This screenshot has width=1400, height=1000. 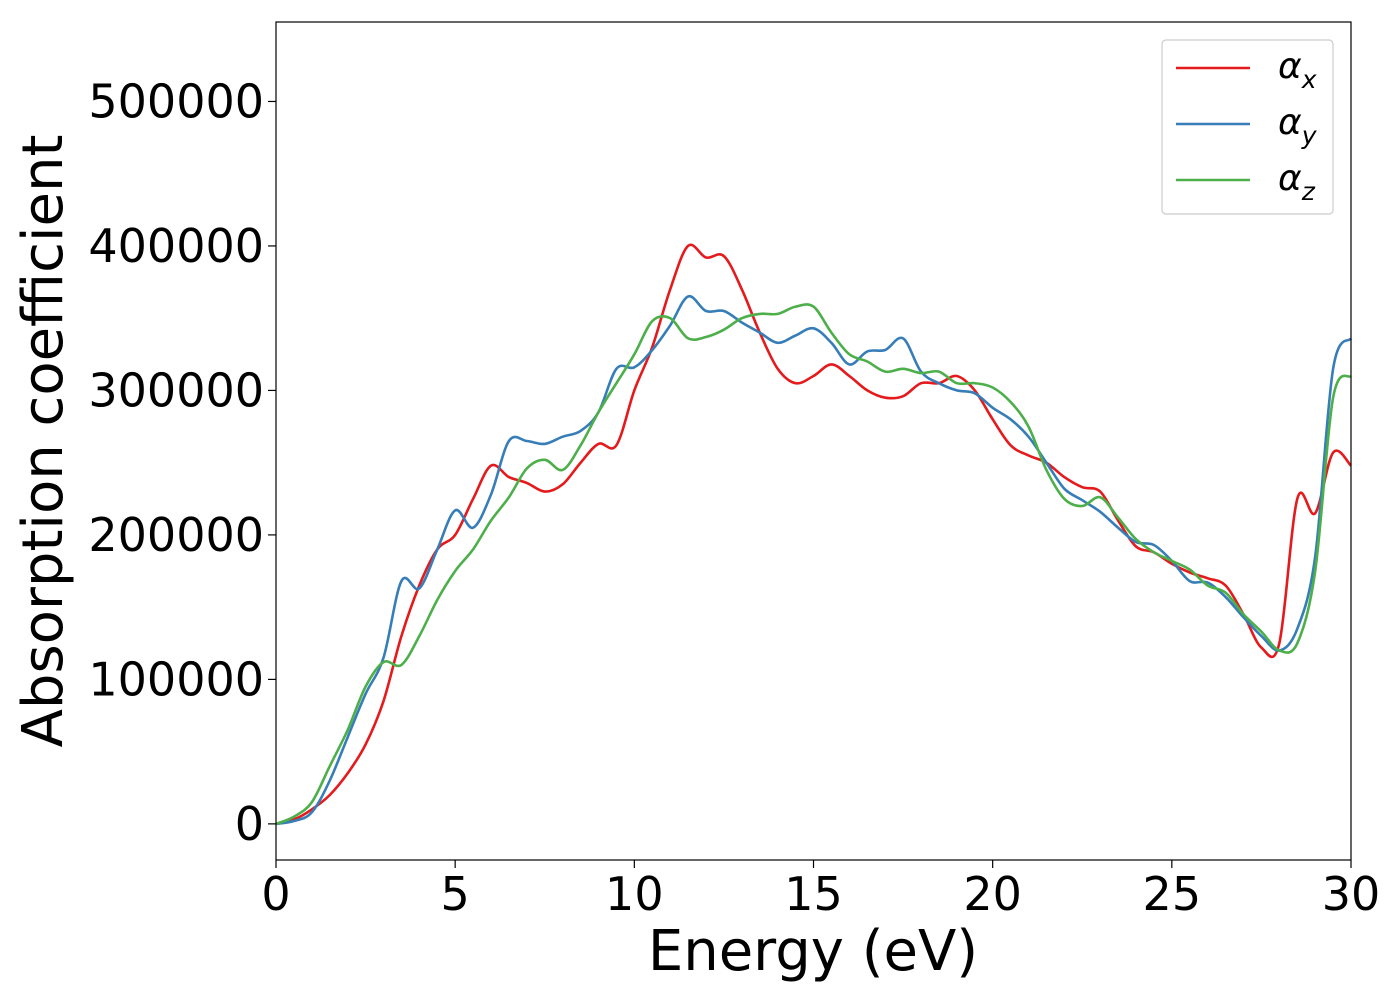 I want to click on legend-label-z: αz, so click(x=1297, y=182).